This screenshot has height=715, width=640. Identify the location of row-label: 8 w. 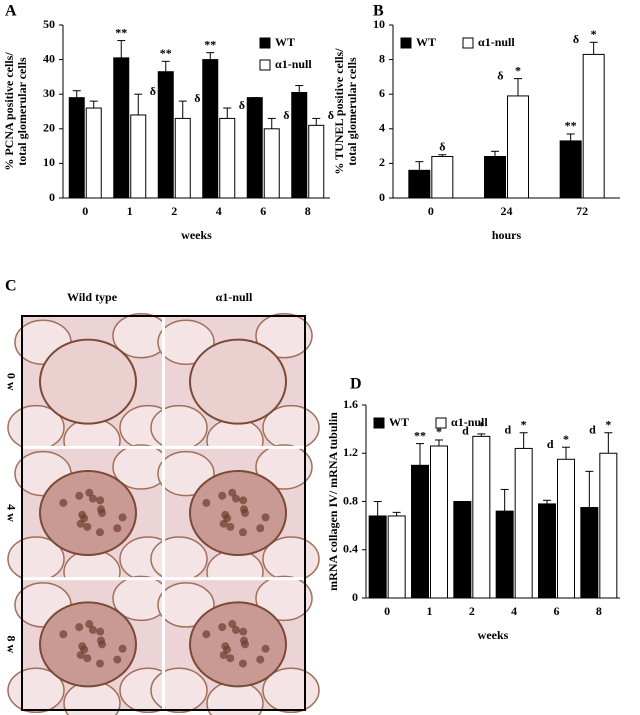
(11, 644).